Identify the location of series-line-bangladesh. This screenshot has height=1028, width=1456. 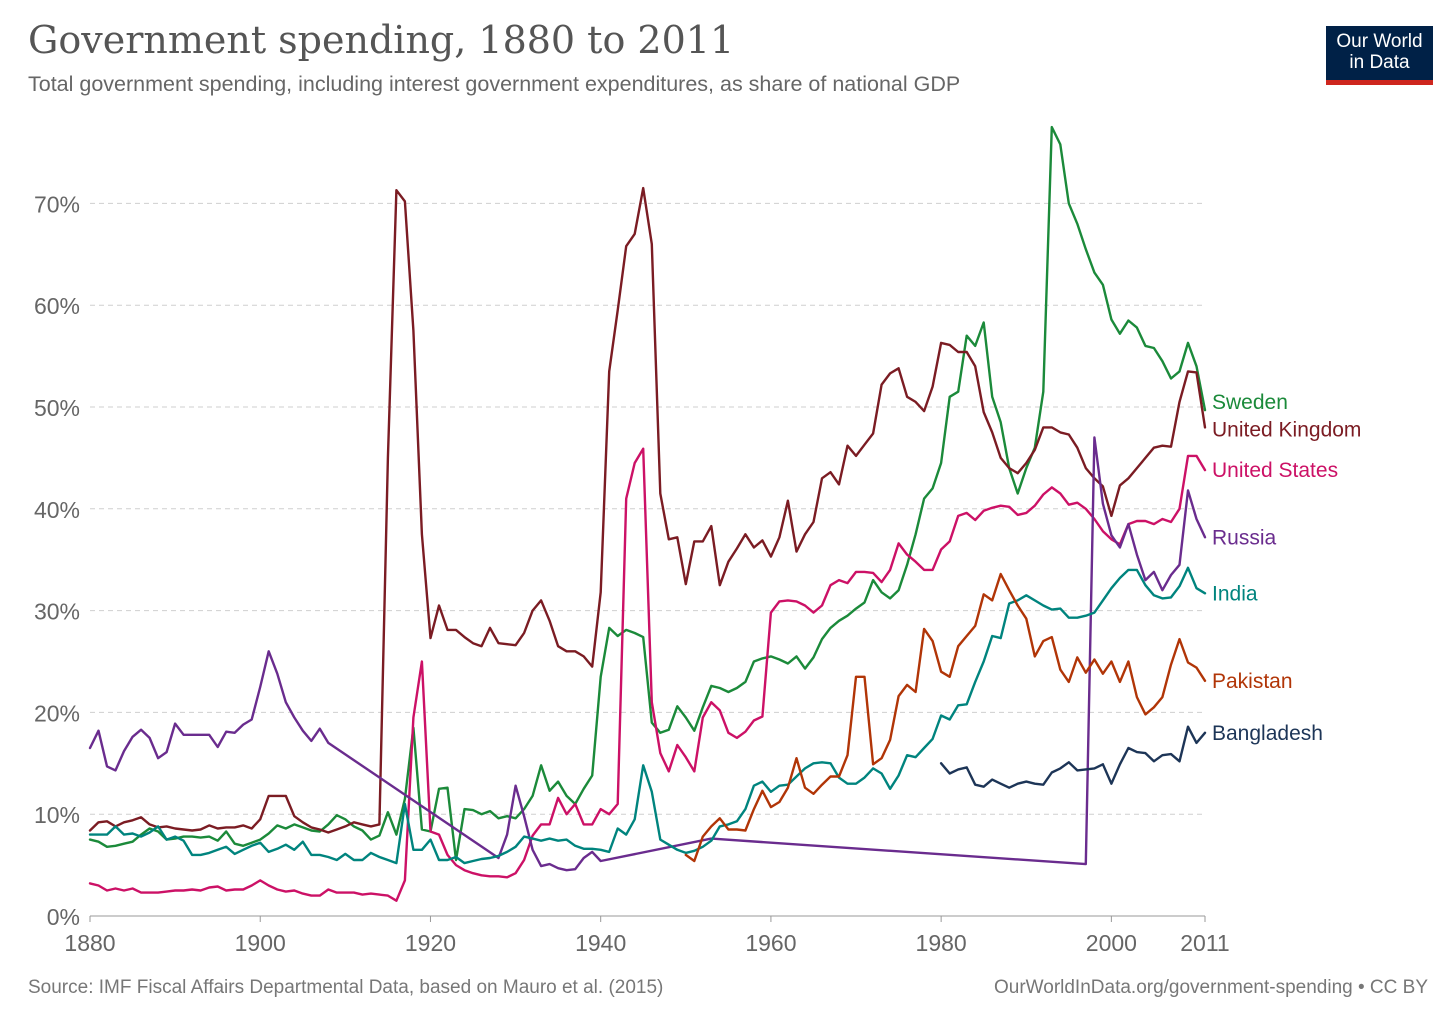
(1073, 757).